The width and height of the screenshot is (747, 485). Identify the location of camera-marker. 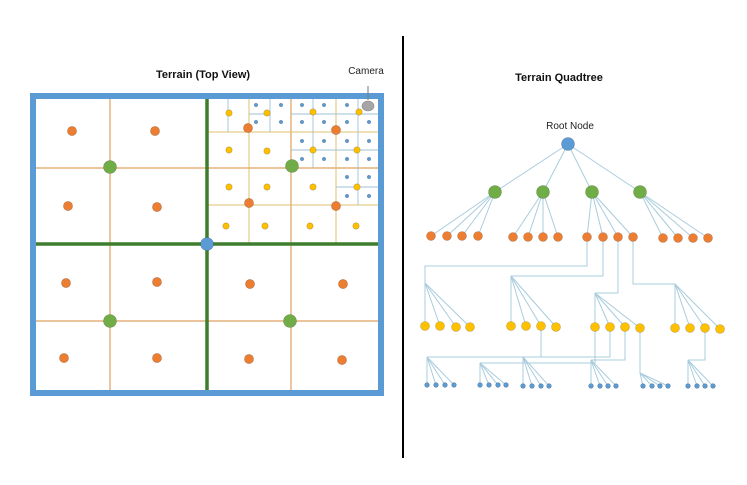
(368, 99).